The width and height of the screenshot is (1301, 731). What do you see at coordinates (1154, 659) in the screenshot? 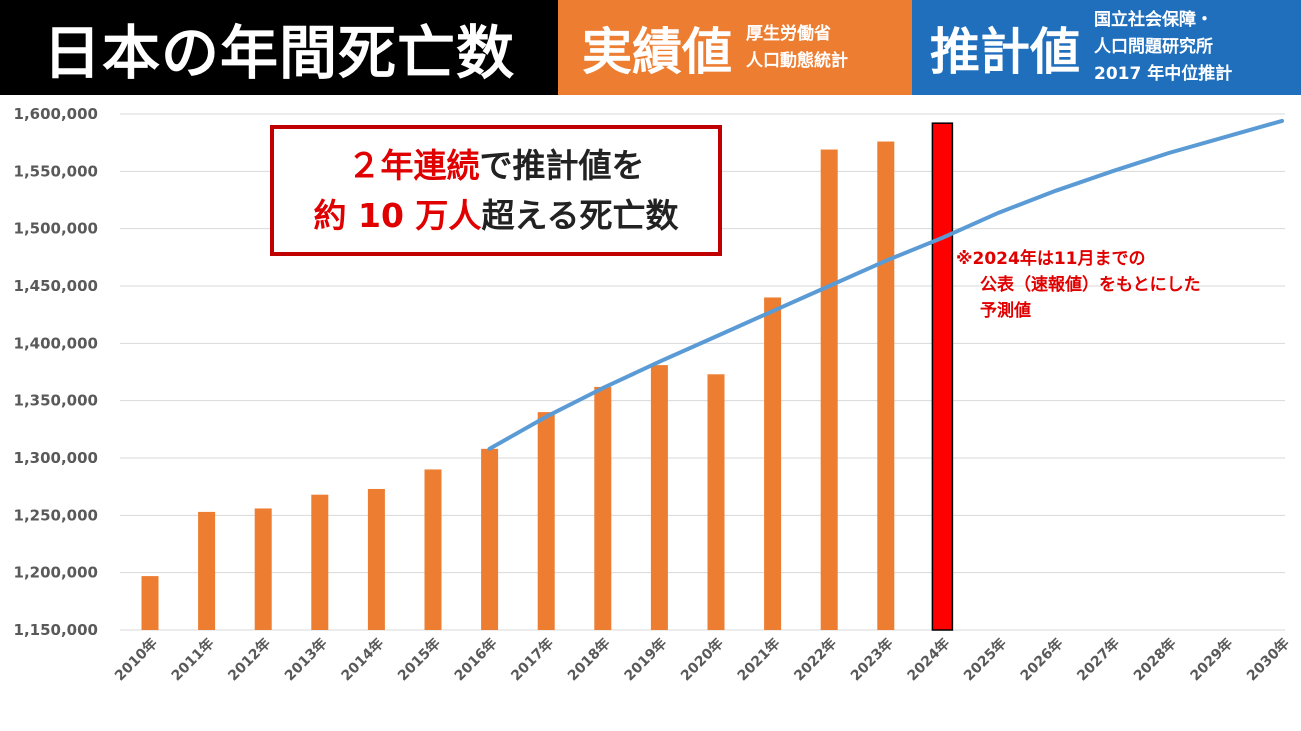
I see `x-tick-label: 2028年` at bounding box center [1154, 659].